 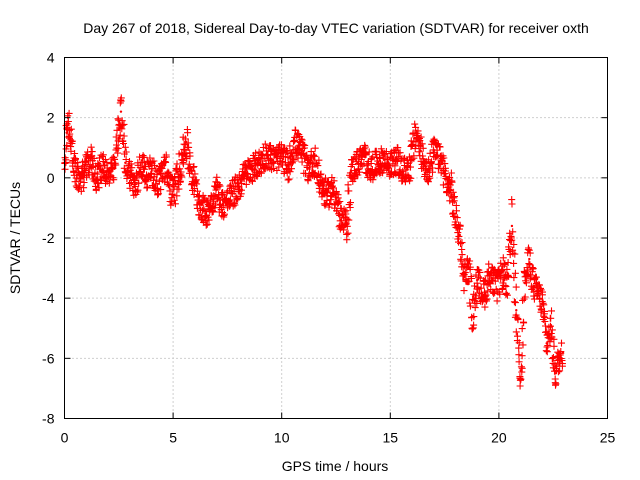 I want to click on x-tick-label: 15, so click(x=391, y=438).